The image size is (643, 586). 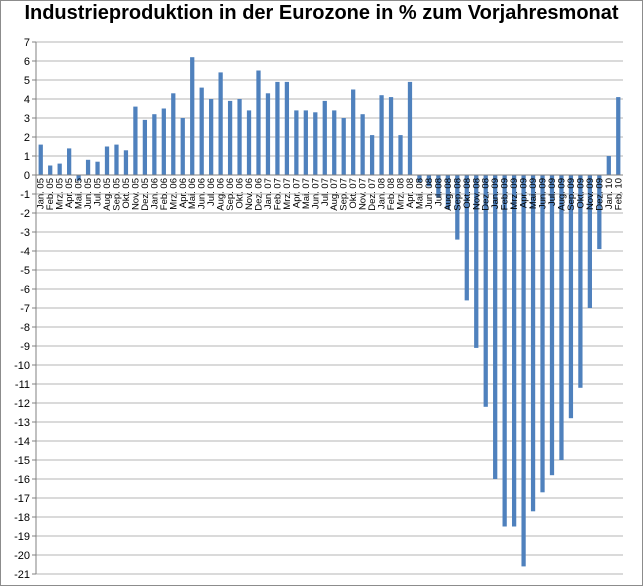 I want to click on y-tick-label: 3, so click(x=27, y=119).